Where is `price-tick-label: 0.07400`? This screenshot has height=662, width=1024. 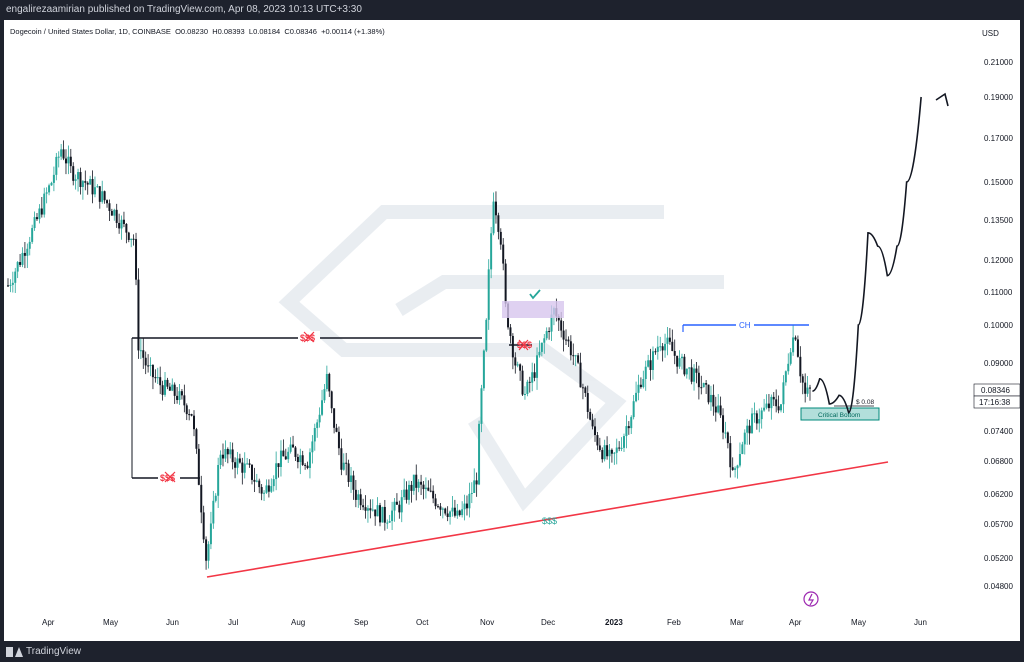 price-tick-label: 0.07400 is located at coordinates (998, 431).